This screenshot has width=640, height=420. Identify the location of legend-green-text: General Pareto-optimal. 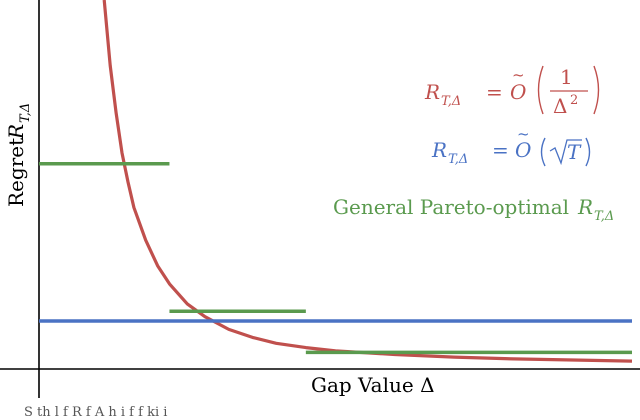
(451, 207).